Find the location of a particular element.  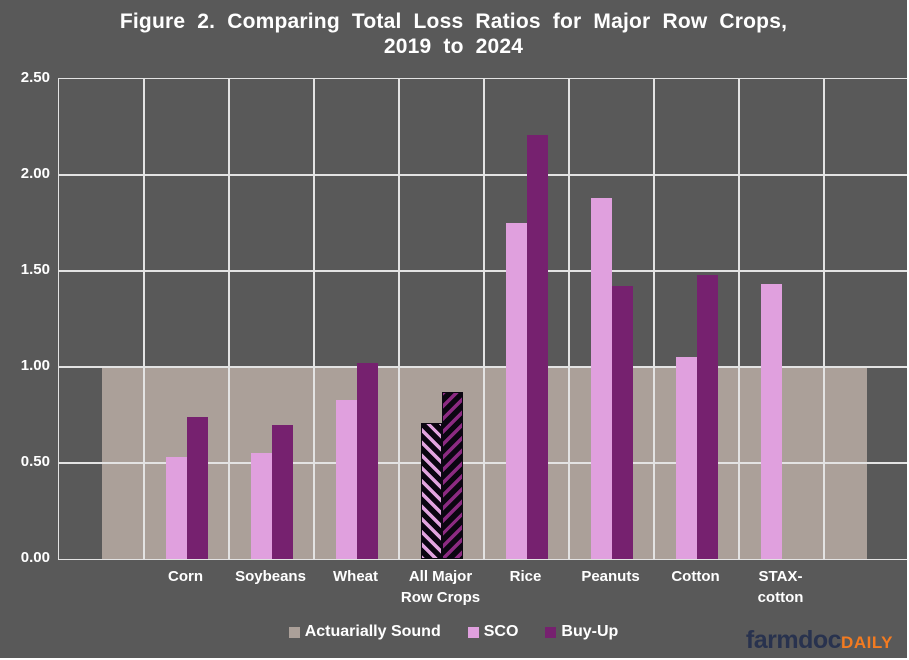

bar-buy-up-wheat is located at coordinates (367, 461).